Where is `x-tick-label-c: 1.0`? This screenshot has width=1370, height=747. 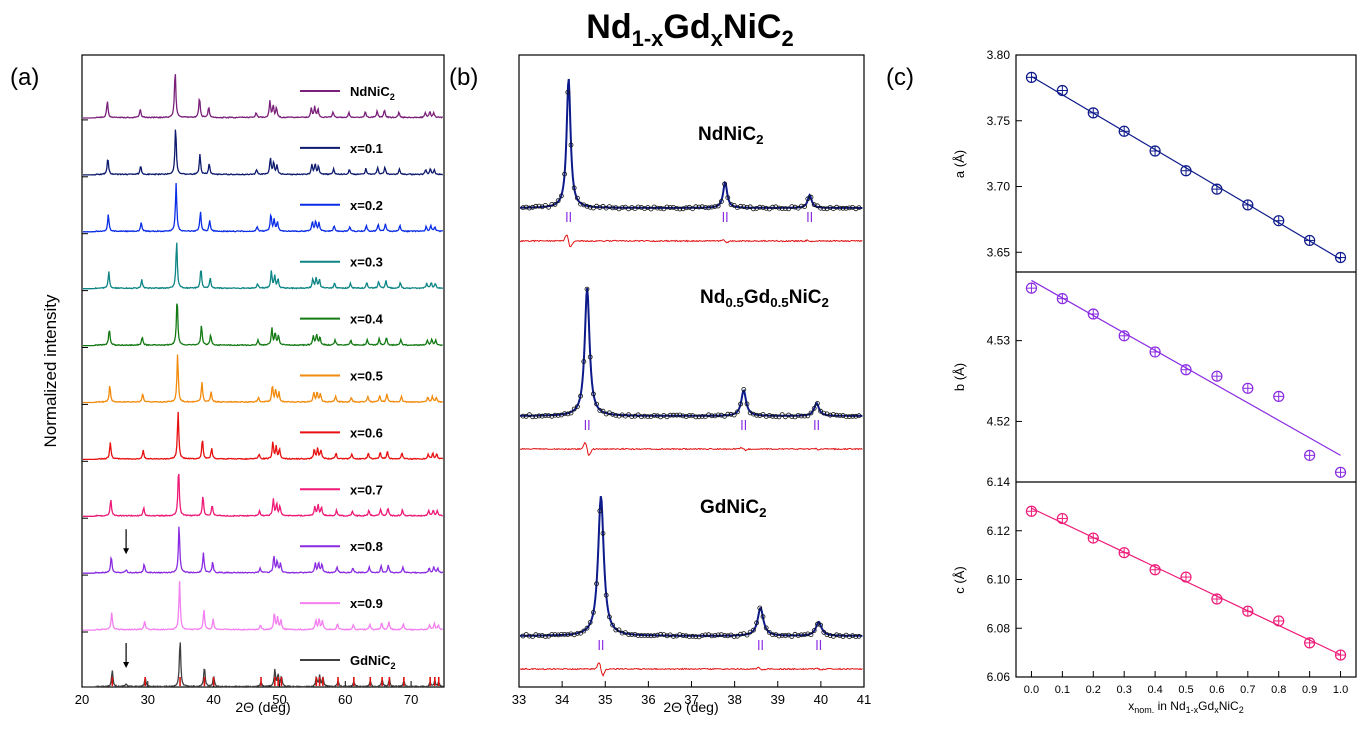
x-tick-label-c: 1.0 is located at coordinates (1340, 690).